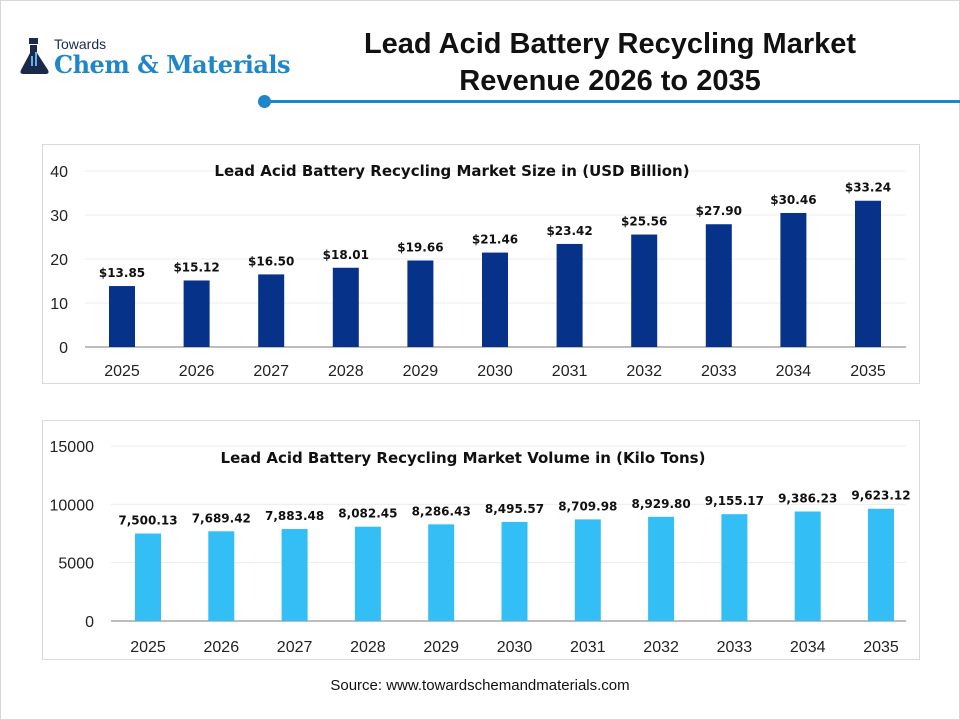 This screenshot has height=720, width=960. Describe the element at coordinates (719, 371) in the screenshot. I see `revenue-x-tick-label: 2033` at that location.